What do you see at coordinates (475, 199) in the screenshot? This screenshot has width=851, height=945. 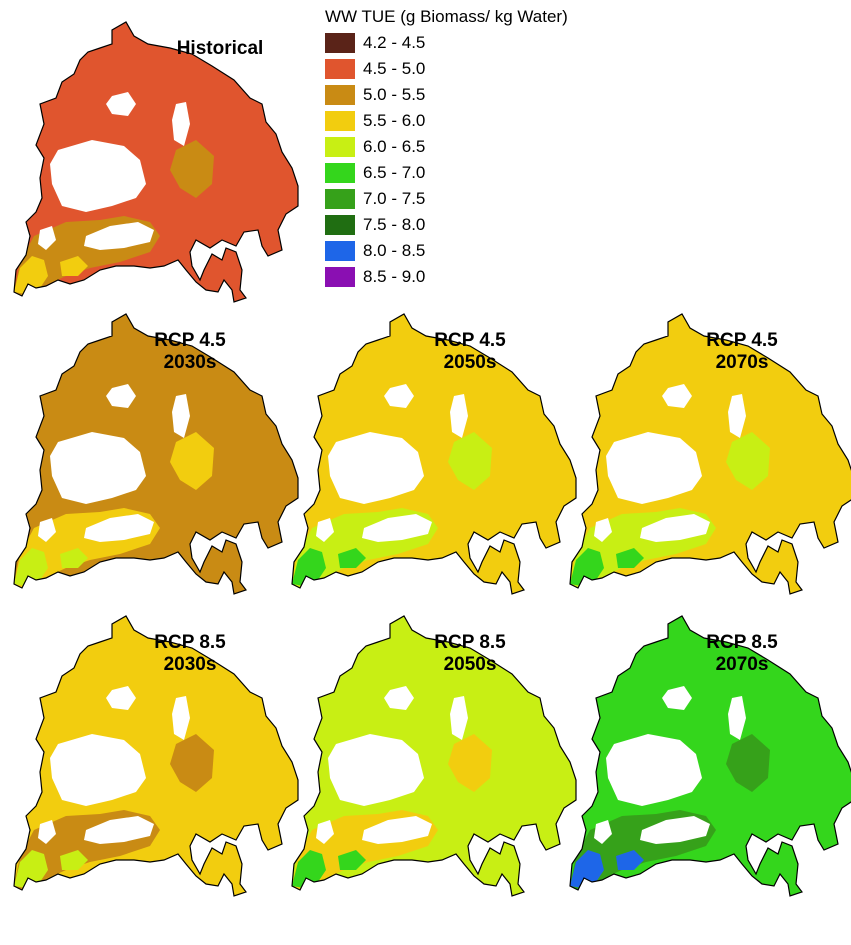 I see `legend-row: 7.0 - 7.5` at bounding box center [475, 199].